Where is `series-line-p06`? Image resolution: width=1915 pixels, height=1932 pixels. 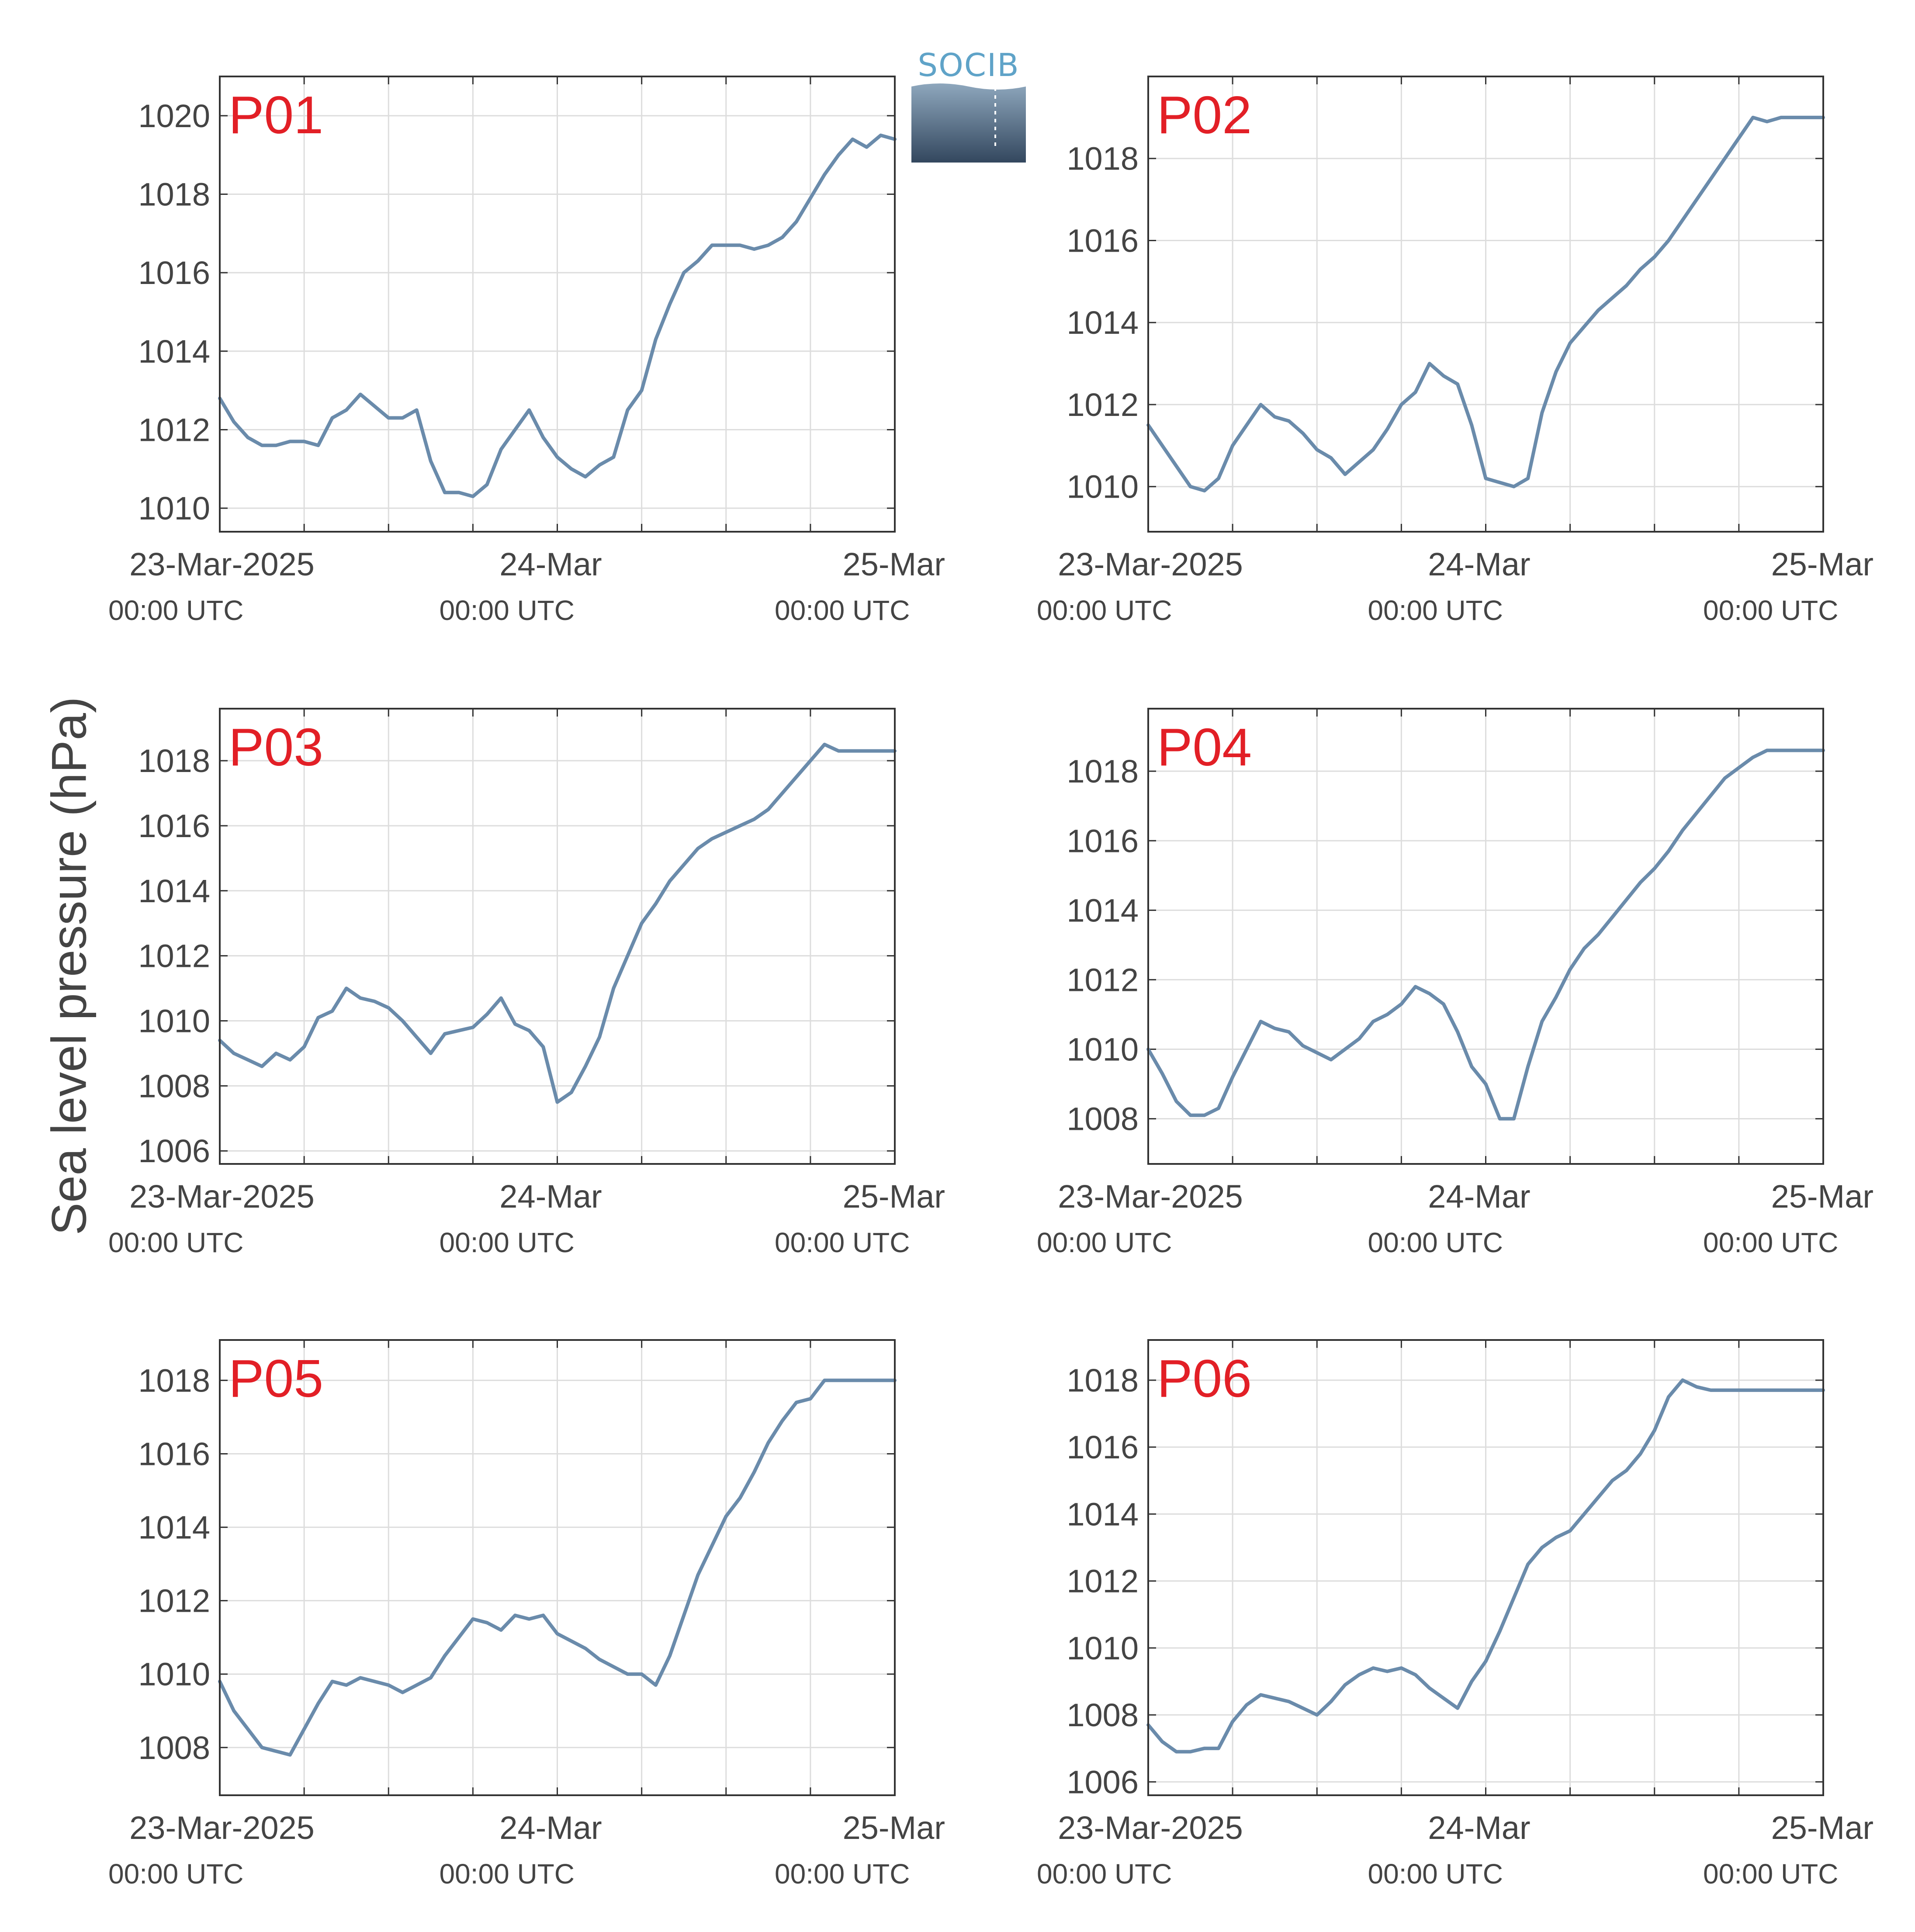 series-line-p06 is located at coordinates (1485, 1566).